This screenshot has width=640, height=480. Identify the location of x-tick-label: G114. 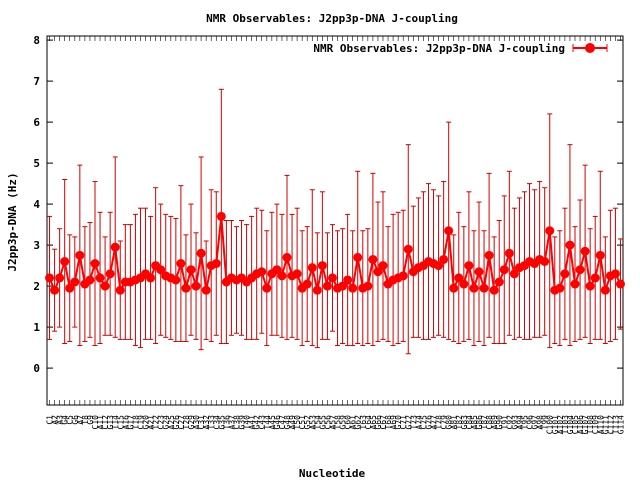
(620, 424).